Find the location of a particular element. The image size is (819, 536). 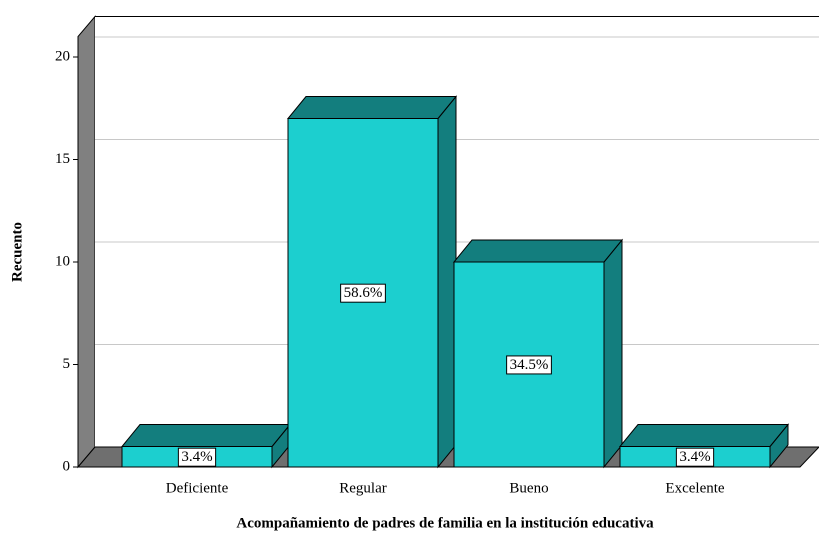

x-tick-label: Regular is located at coordinates (362, 488).